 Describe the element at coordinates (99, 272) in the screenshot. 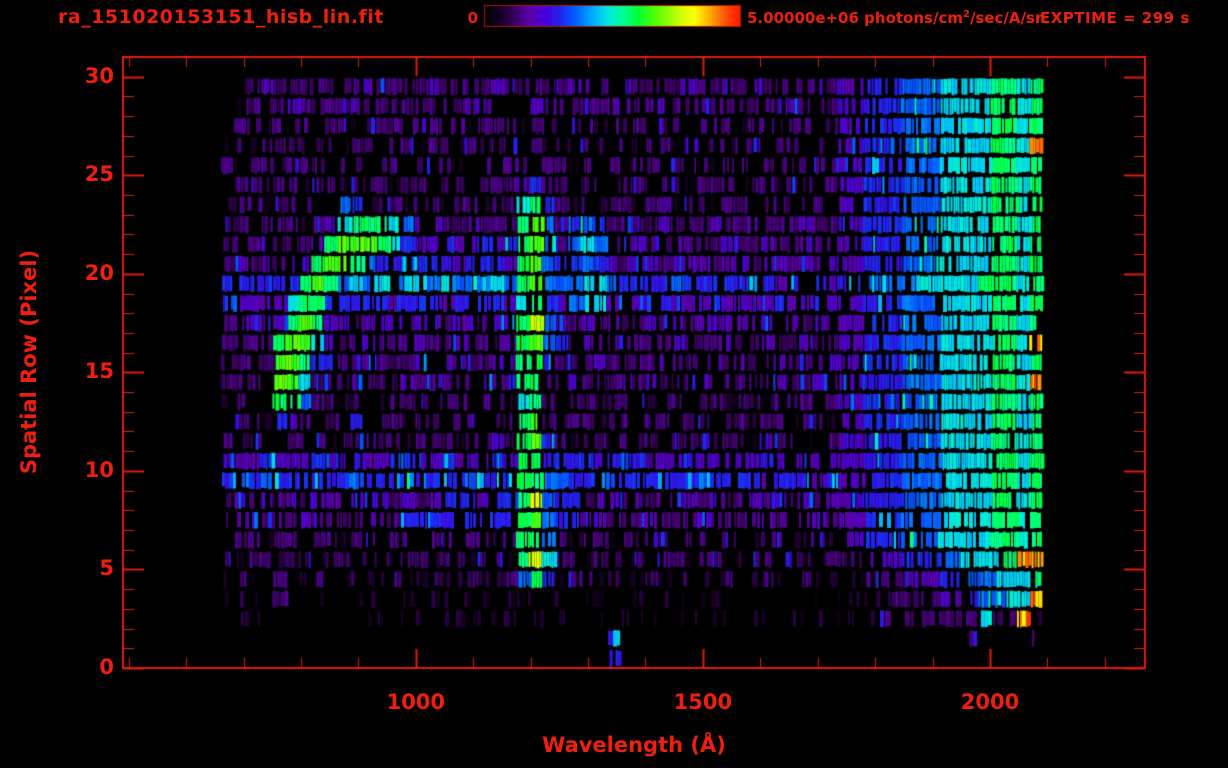

I see `y-tick-label: 20` at that location.